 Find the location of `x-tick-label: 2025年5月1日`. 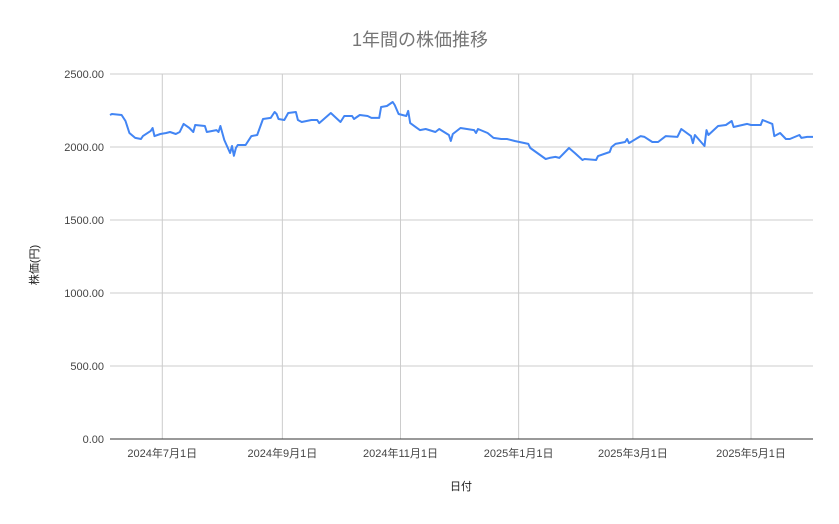

x-tick-label: 2025年5月1日 is located at coordinates (751, 453).